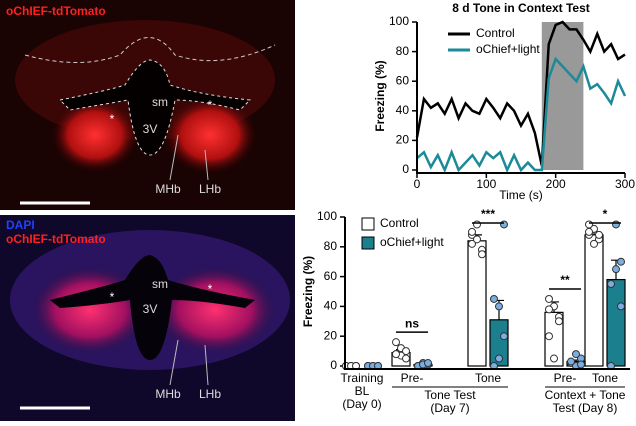 This screenshot has height=426, width=636. What do you see at coordinates (449, 408) in the screenshot?
I see `group-label: (Day 7)` at bounding box center [449, 408].